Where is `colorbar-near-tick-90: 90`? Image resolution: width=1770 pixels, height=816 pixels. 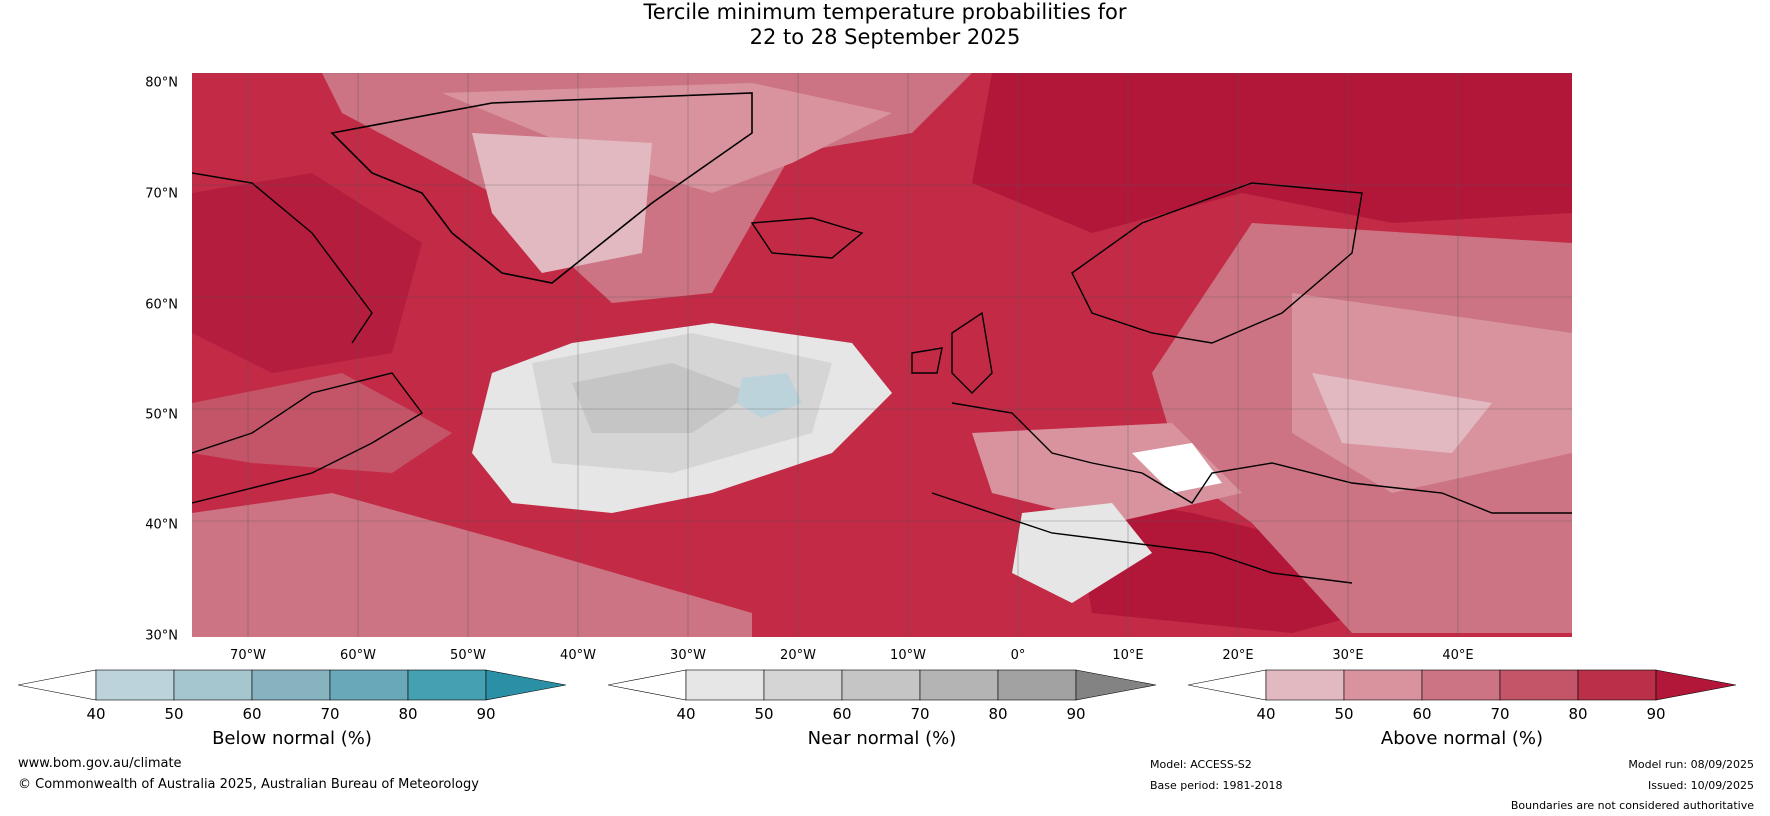 colorbar-near-tick-90: 90 is located at coordinates (1076, 714).